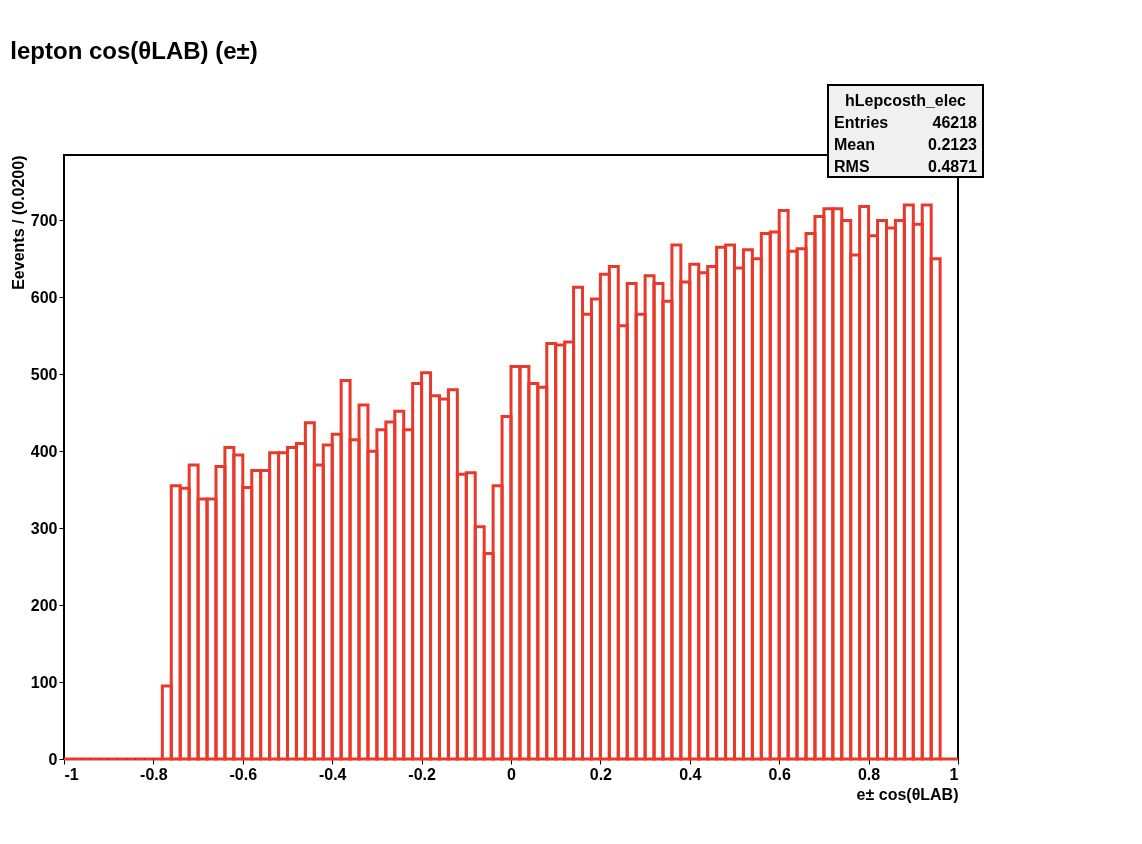  Describe the element at coordinates (71, 774) in the screenshot. I see `x-tick-label: -1` at that location.